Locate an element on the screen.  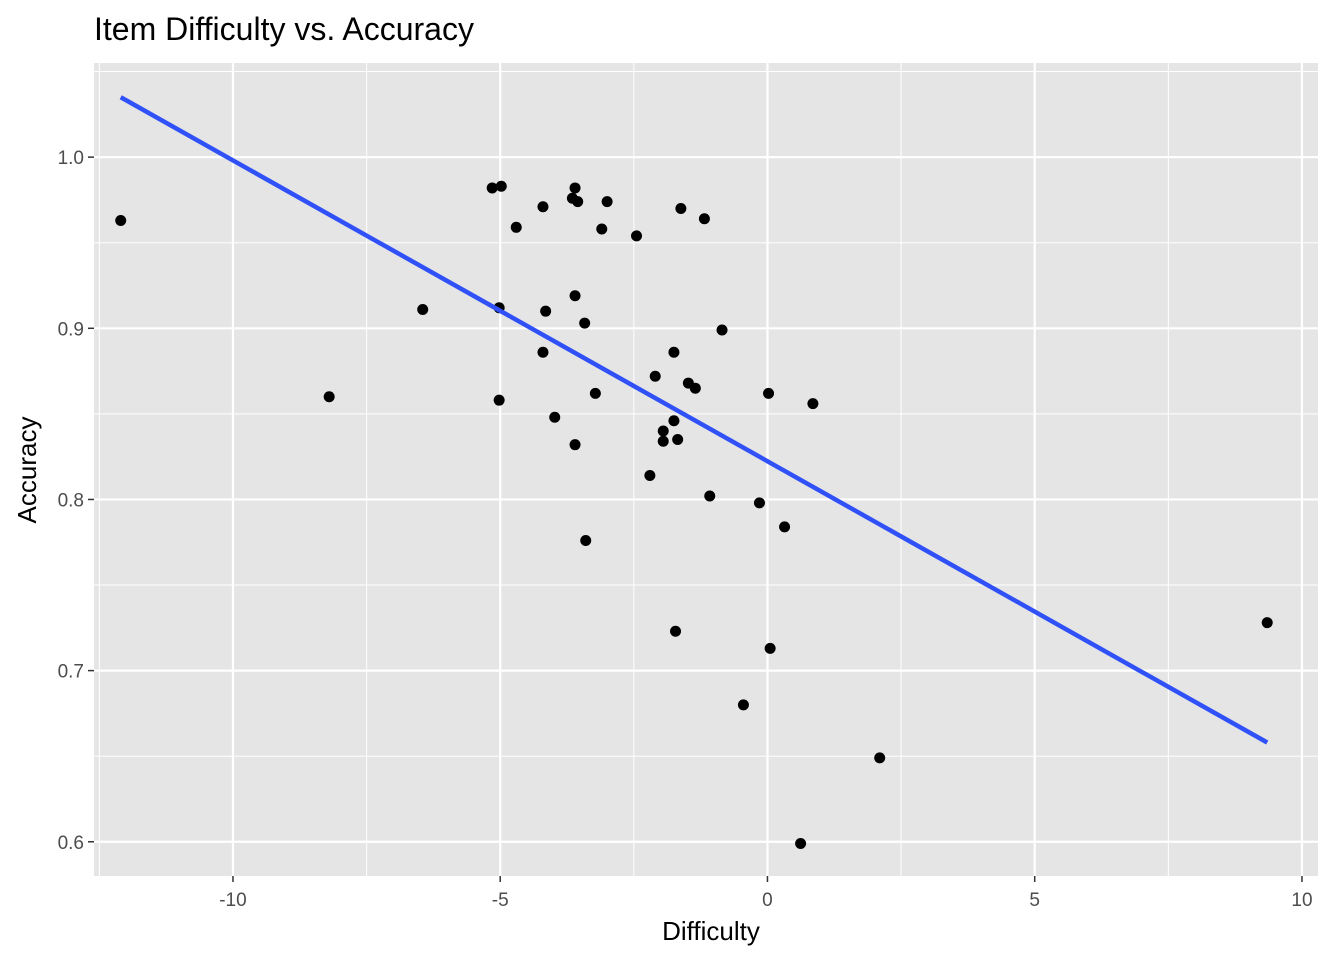
y-tick-label-1: 0.7 is located at coordinates (71, 672).